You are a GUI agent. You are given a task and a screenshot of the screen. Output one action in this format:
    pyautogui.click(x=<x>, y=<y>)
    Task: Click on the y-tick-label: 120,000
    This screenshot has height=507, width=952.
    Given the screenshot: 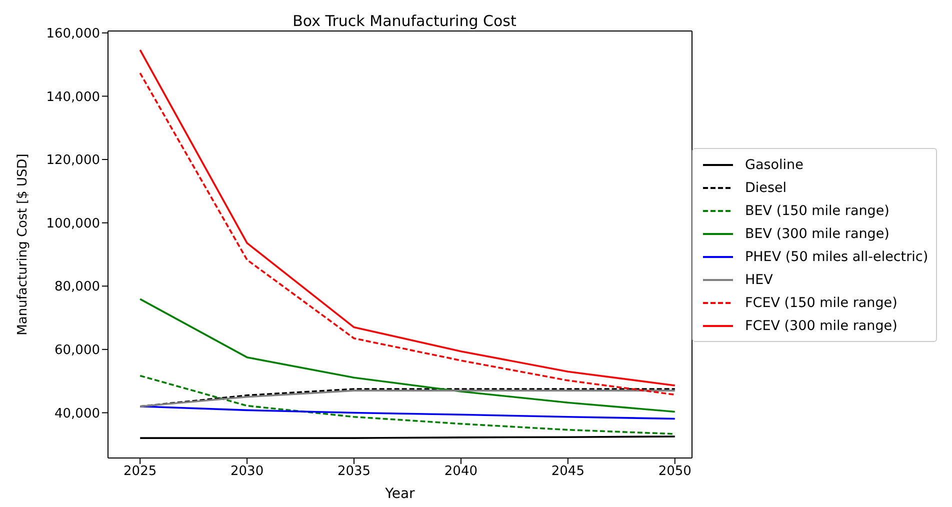 What is the action you would take?
    pyautogui.click(x=73, y=160)
    